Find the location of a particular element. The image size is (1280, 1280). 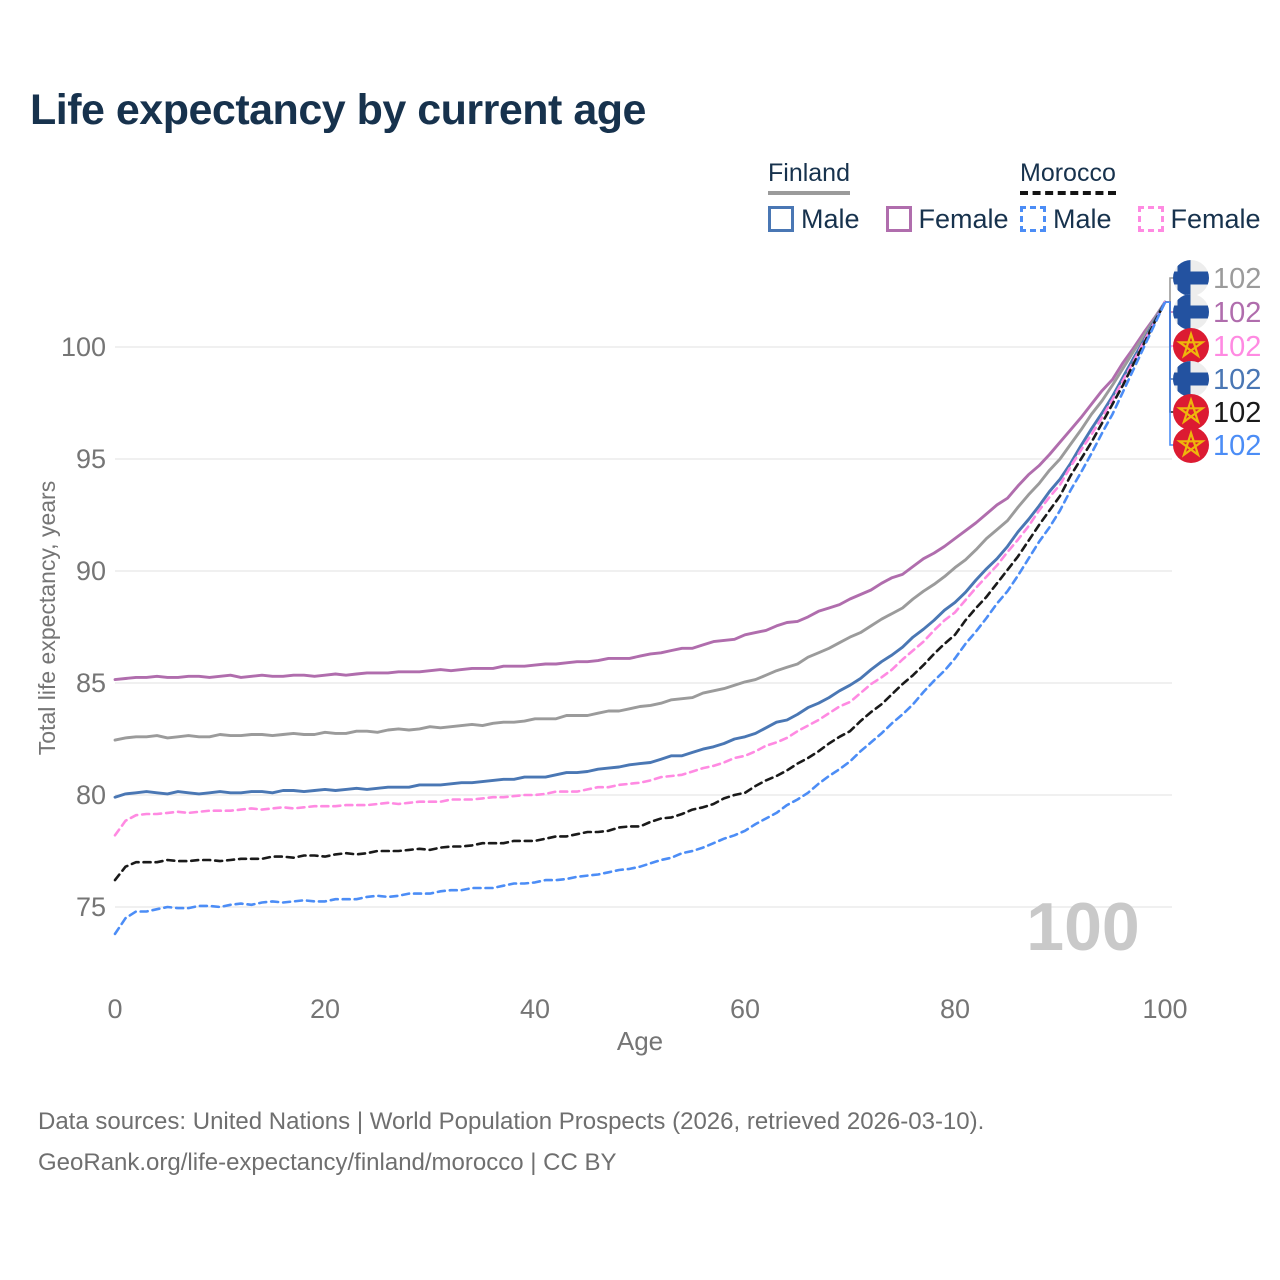

x-tick-label-20: 20 is located at coordinates (325, 1009).